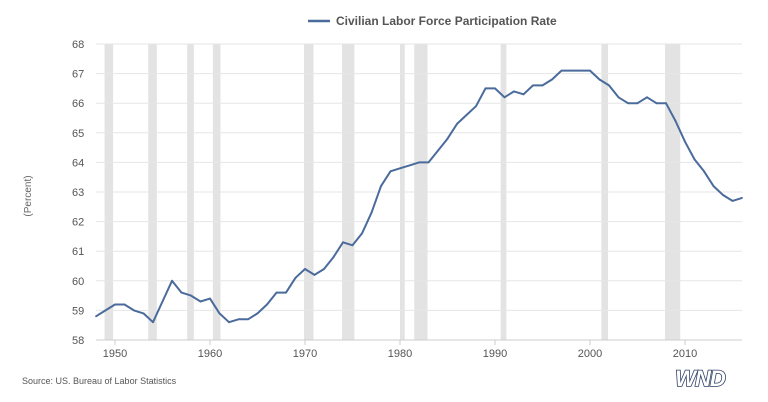 The width and height of the screenshot is (768, 402). I want to click on legend: Civilian Labor Force Participation Rate, so click(432, 21).